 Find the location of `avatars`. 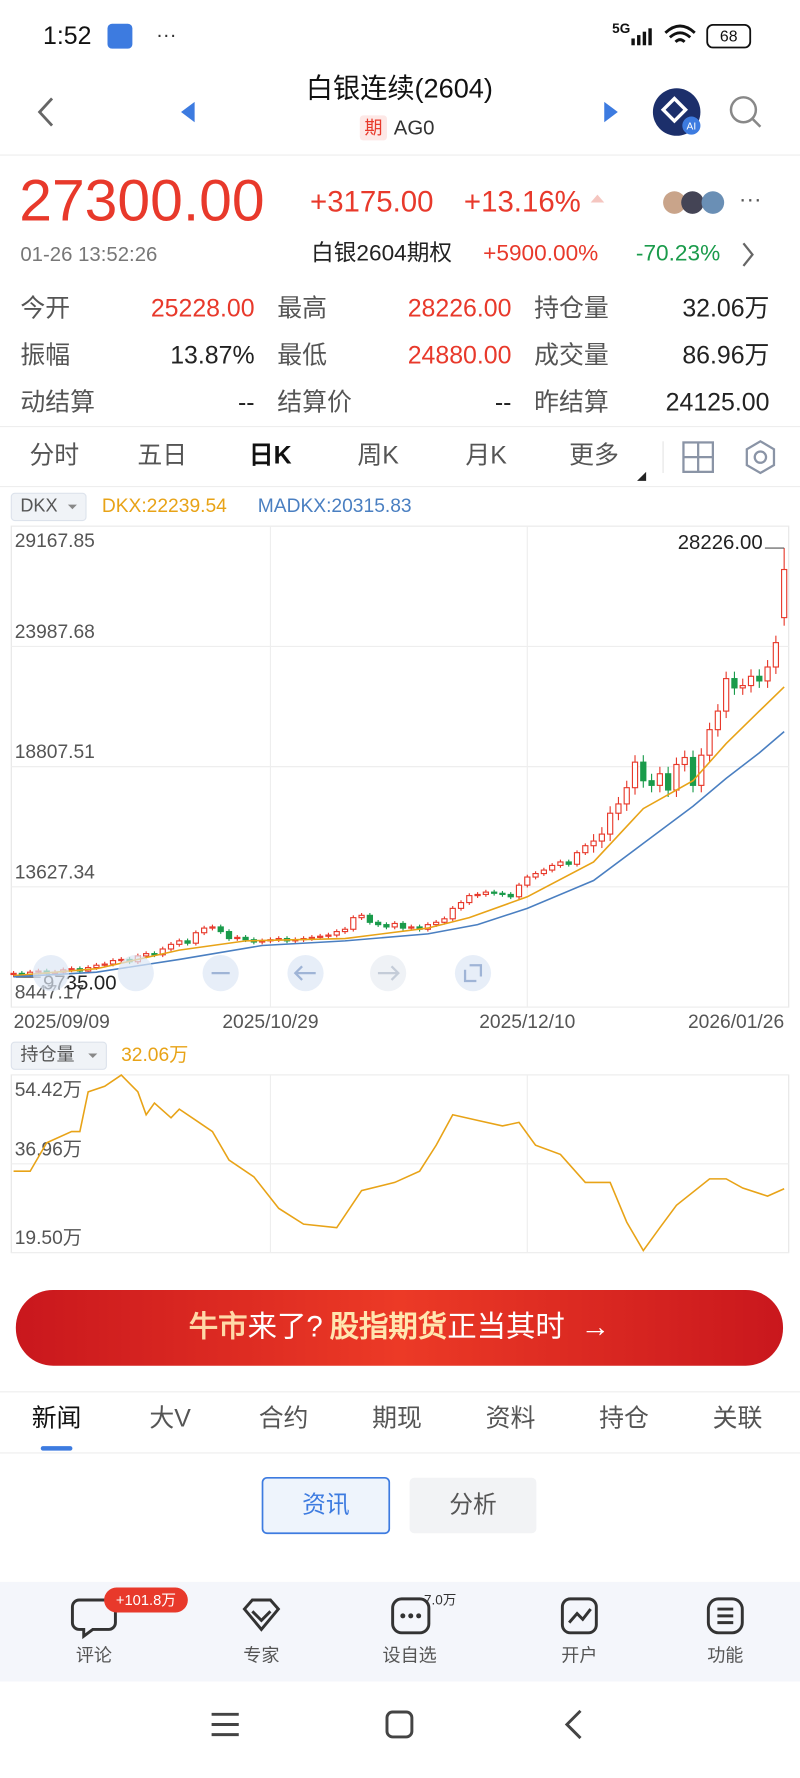

avatars is located at coordinates (694, 202).